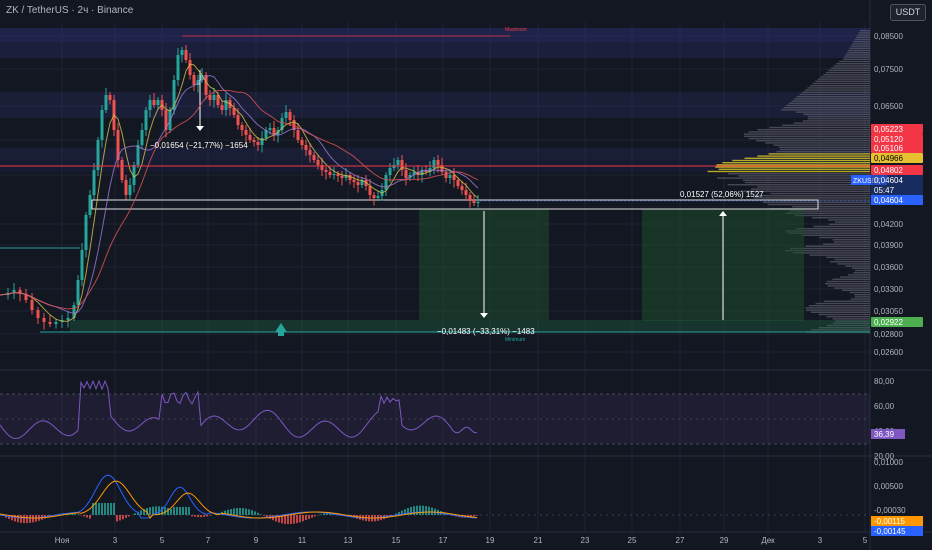 The width and height of the screenshot is (932, 550). Describe the element at coordinates (888, 69) in the screenshot. I see `price-tick: 0,07500` at that location.